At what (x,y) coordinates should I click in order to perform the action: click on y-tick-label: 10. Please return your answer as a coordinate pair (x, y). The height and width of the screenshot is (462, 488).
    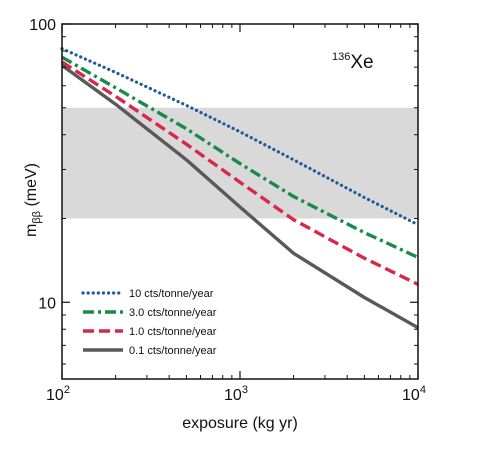
    Looking at the image, I should click on (47, 303).